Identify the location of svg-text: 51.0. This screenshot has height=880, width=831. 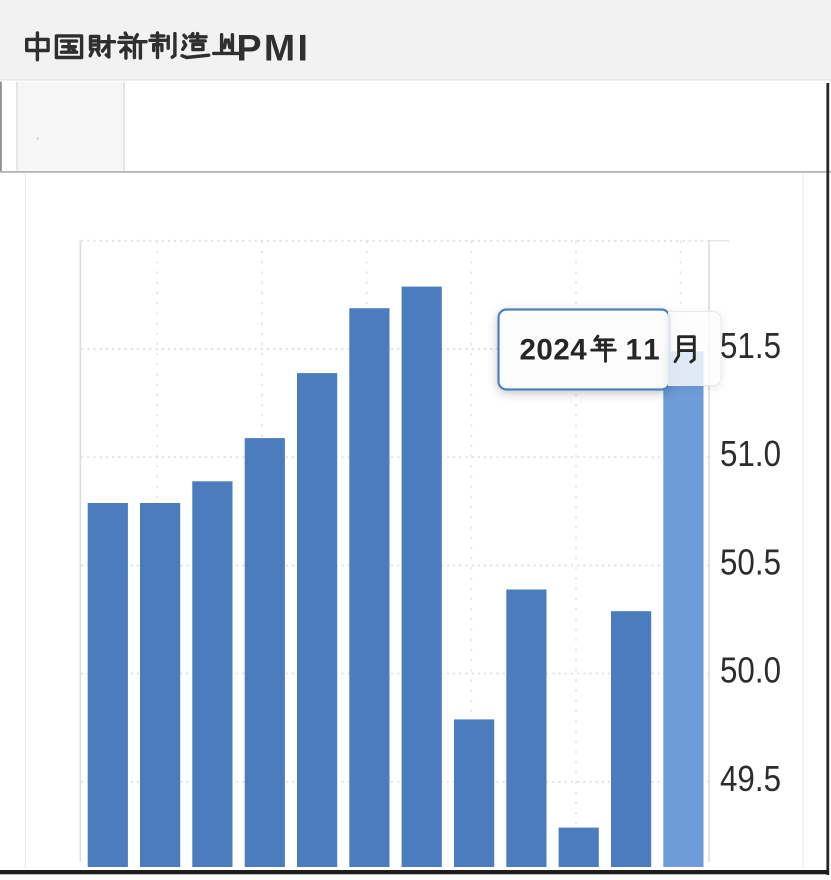
(750, 453).